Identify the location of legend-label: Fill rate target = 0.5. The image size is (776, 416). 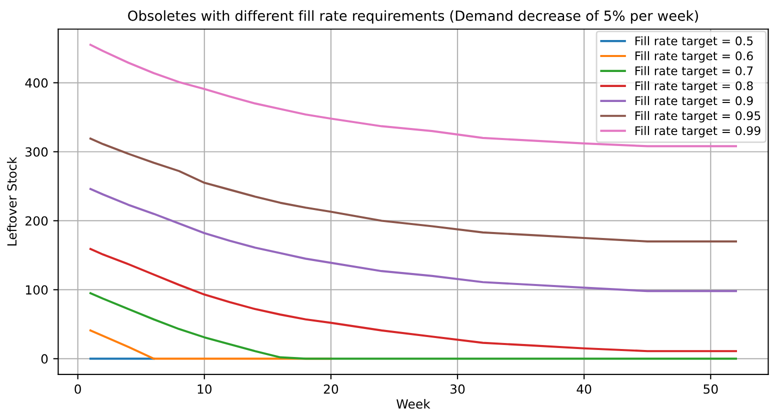
(694, 42).